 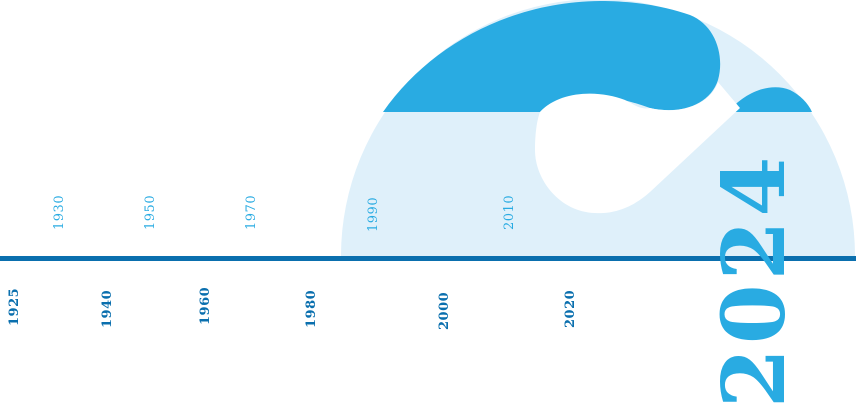 I want to click on dome-right-cap, so click(x=770, y=99).